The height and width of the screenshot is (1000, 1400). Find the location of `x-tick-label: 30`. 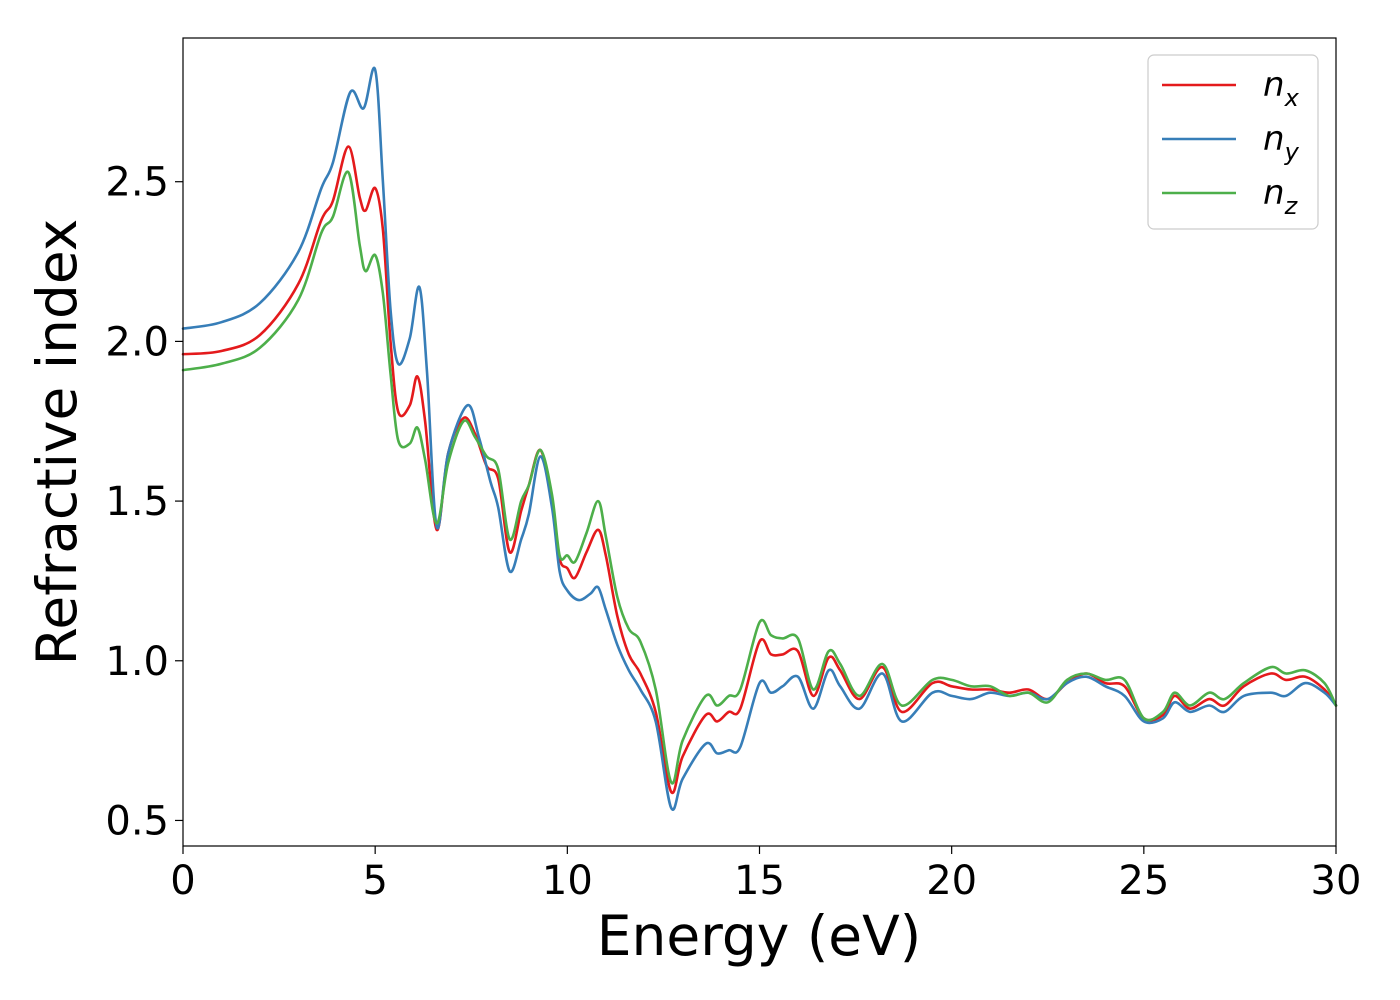

x-tick-label: 30 is located at coordinates (1336, 881).